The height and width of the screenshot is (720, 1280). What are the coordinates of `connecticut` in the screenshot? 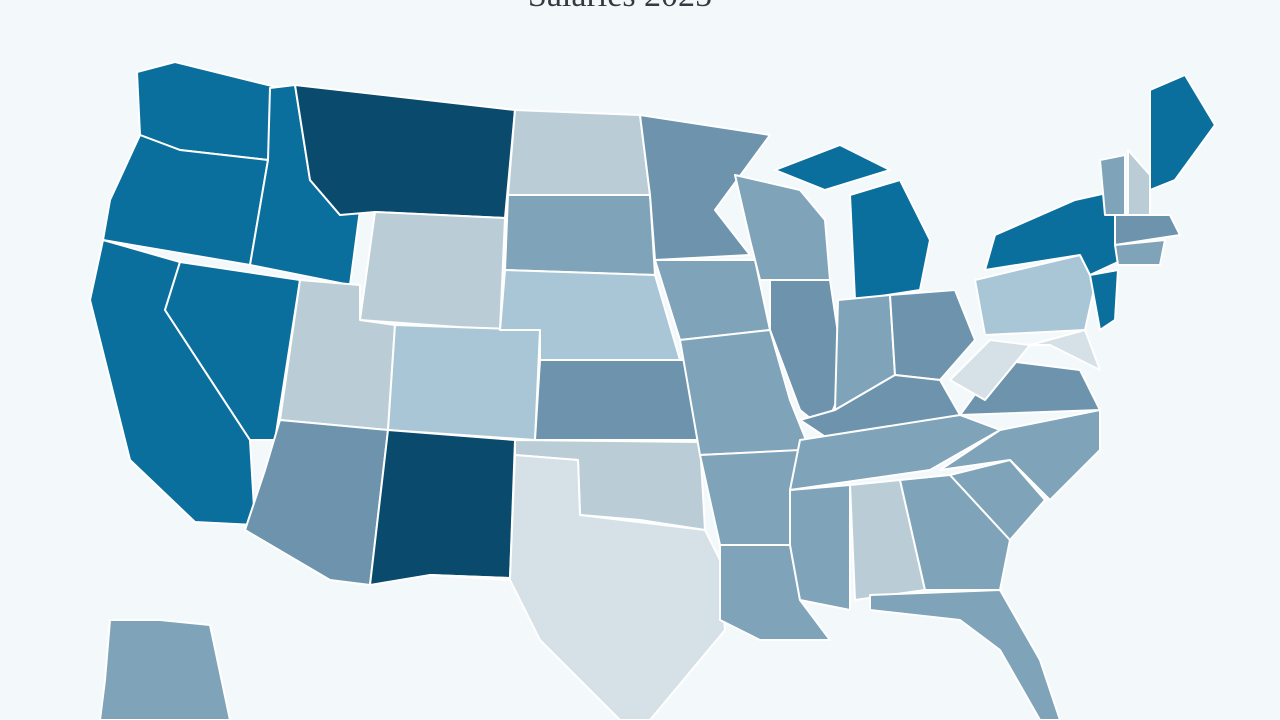 It's located at (1140, 252).